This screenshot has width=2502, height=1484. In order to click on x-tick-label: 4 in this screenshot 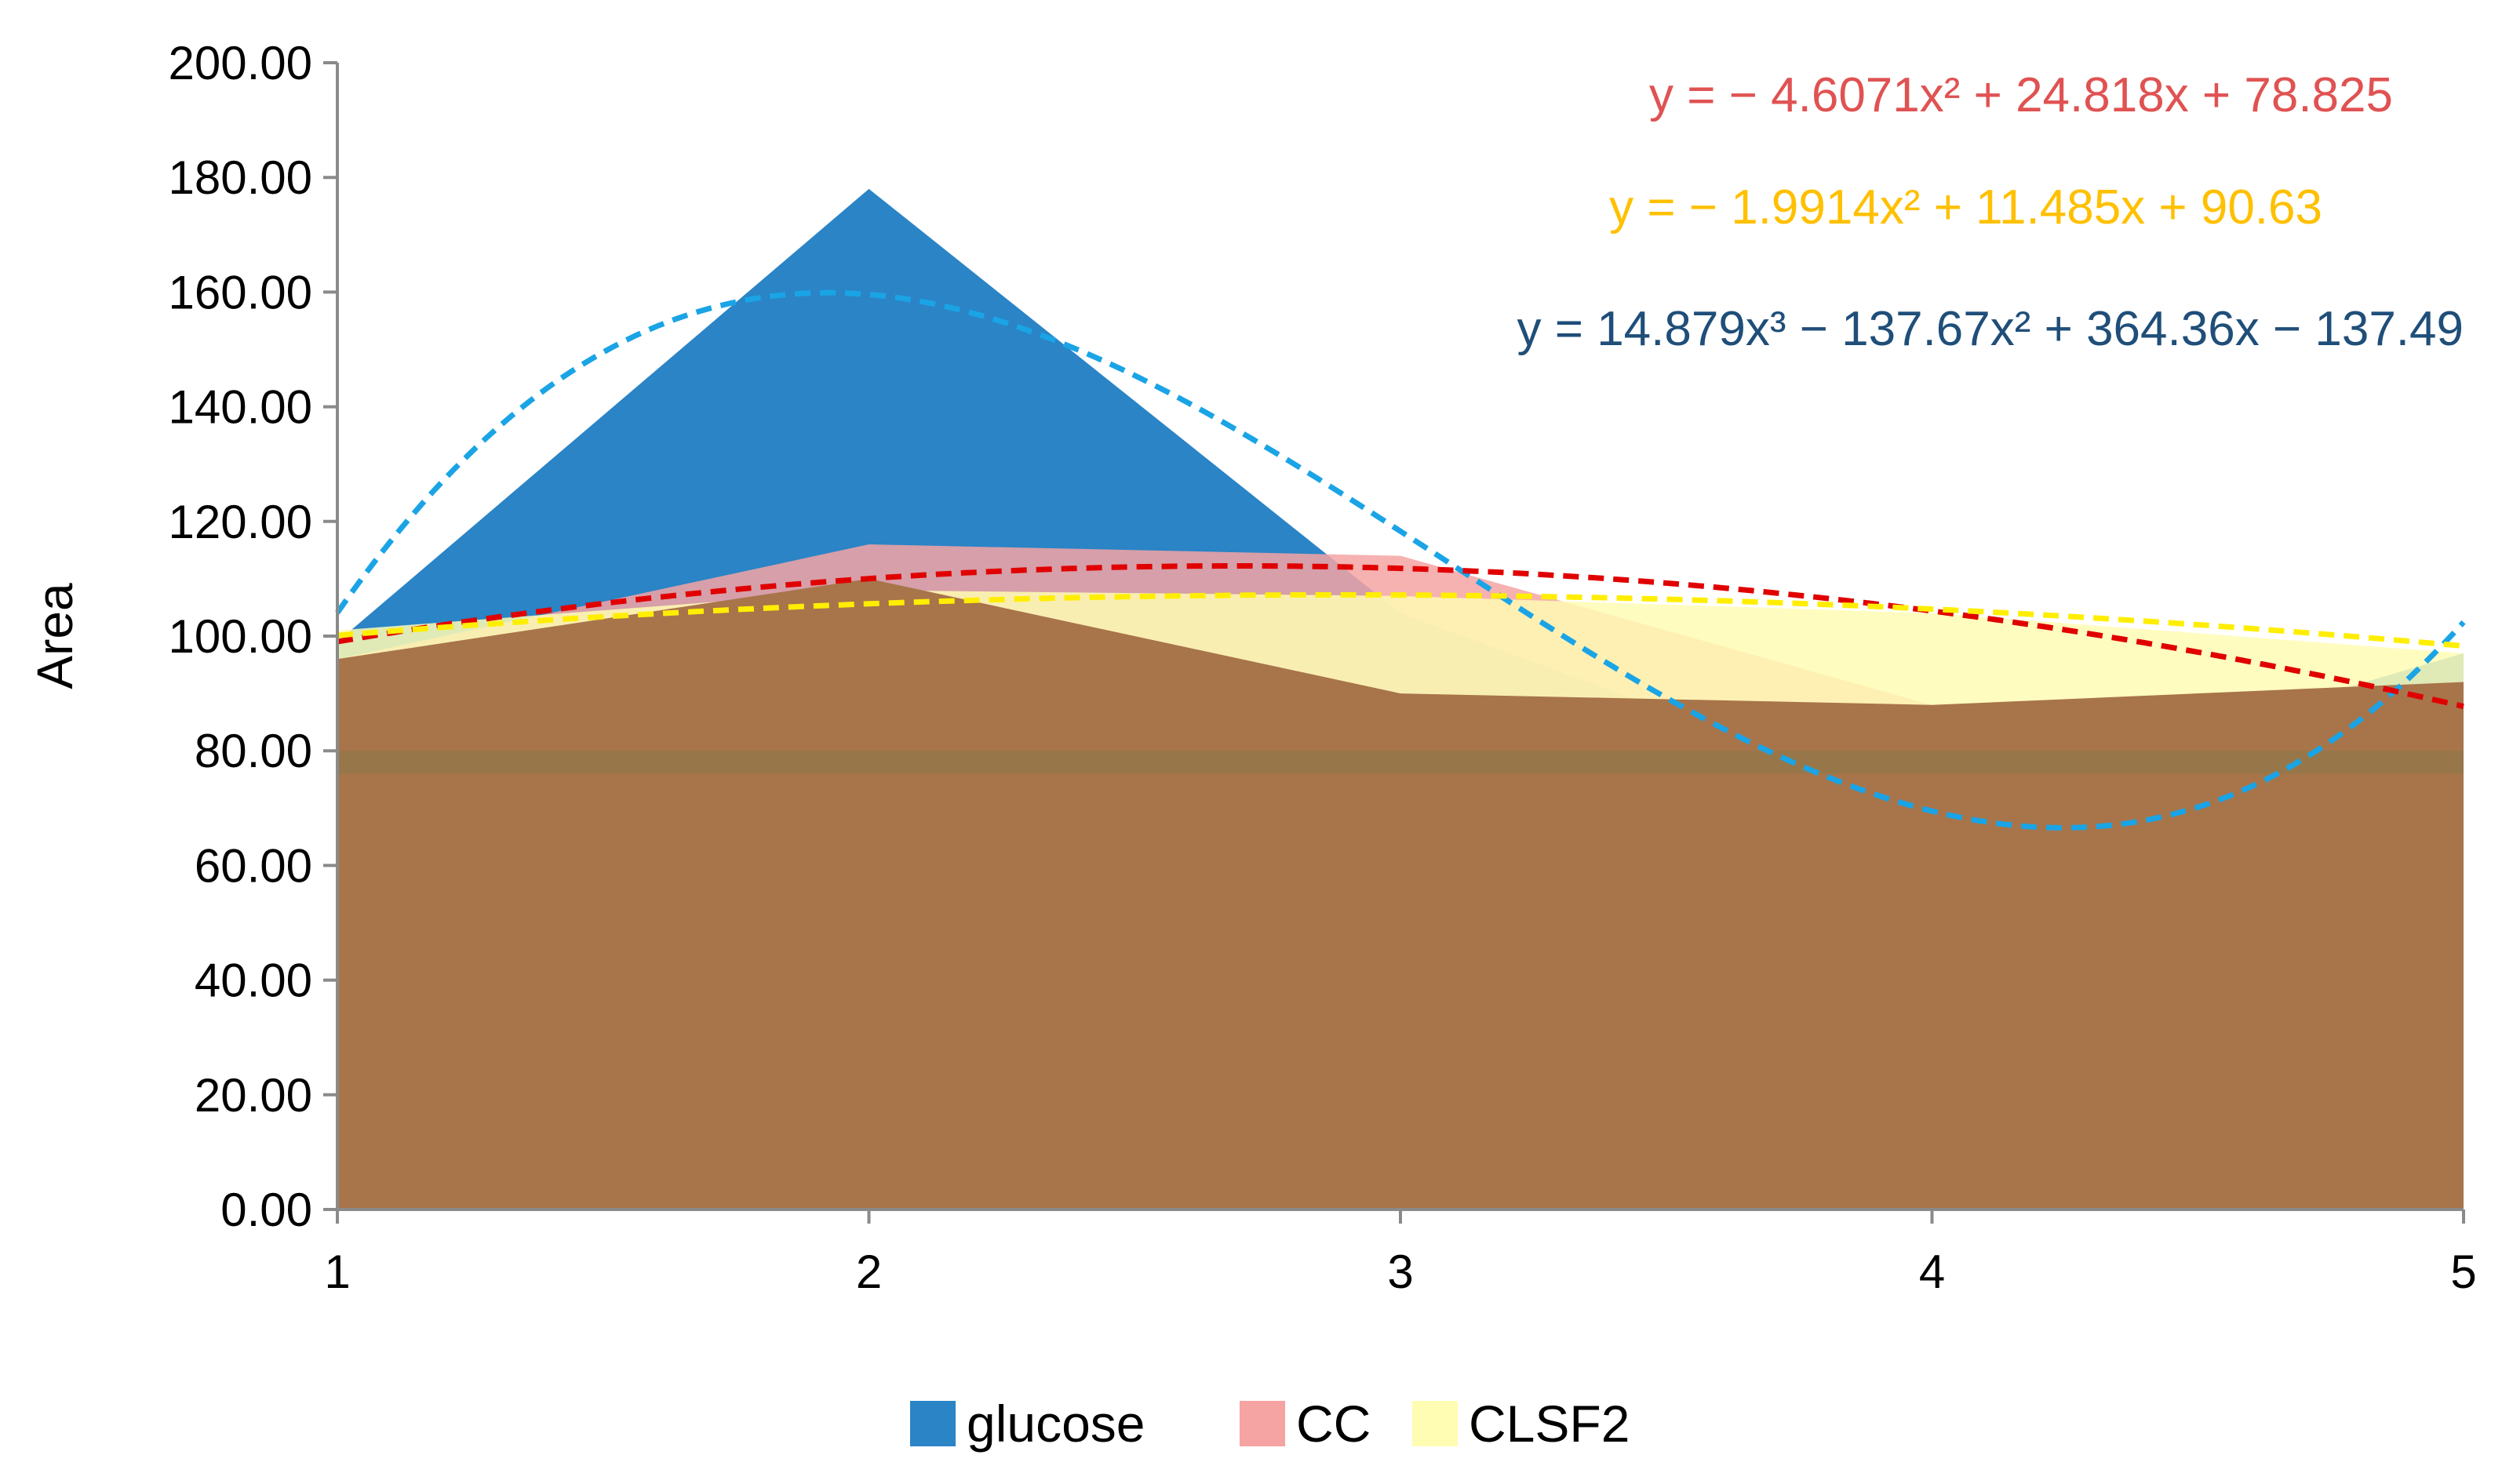, I will do `click(1932, 1272)`.